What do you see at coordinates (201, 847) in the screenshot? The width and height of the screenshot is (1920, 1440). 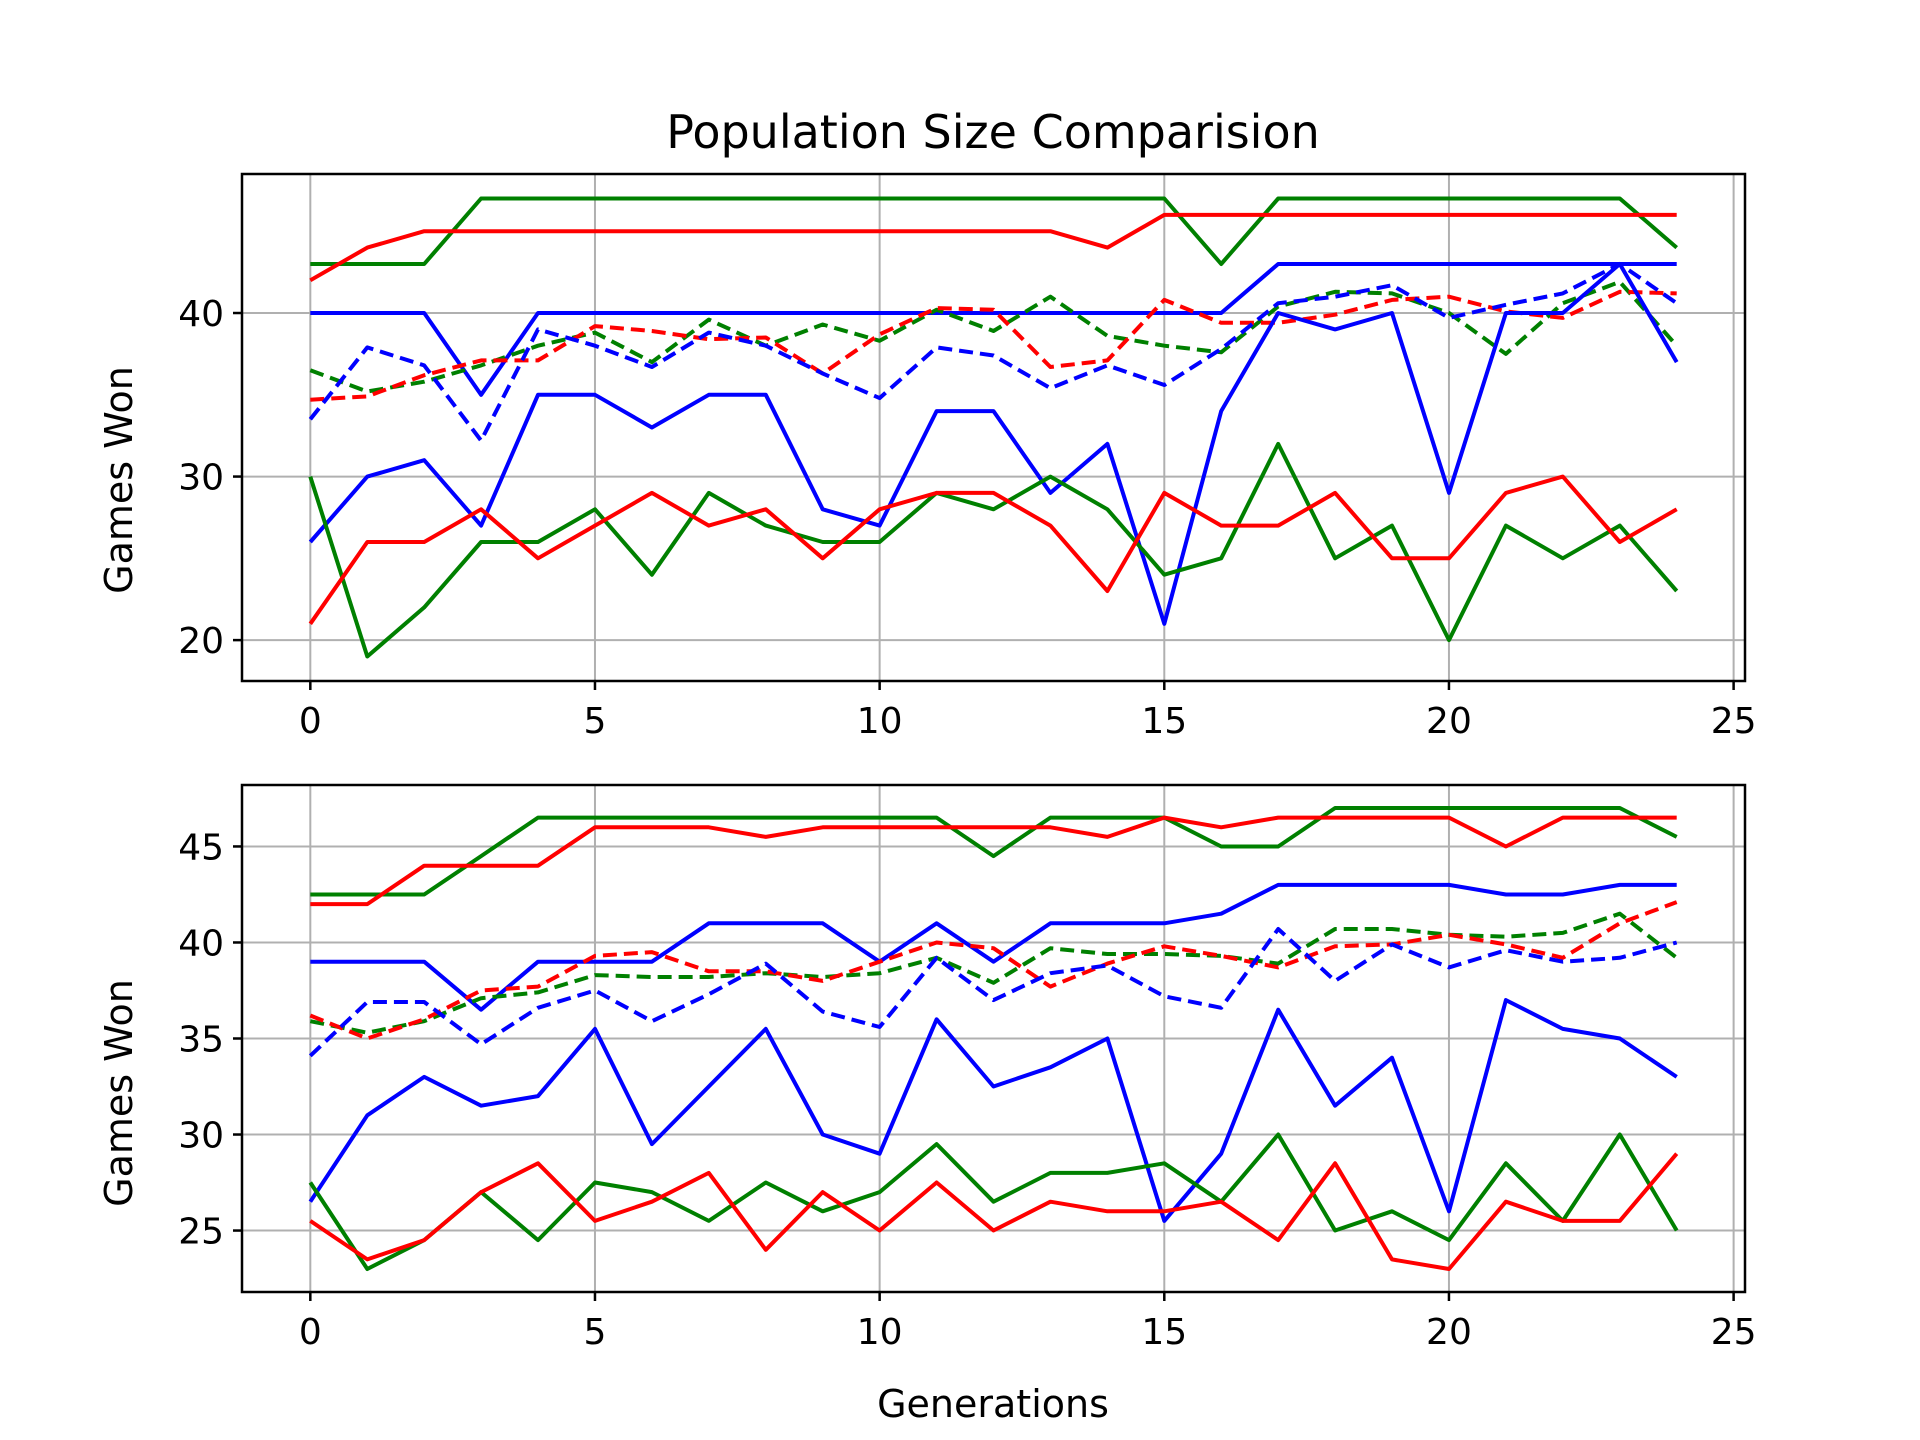 I see `bottom-y-tick-label: 45` at bounding box center [201, 847].